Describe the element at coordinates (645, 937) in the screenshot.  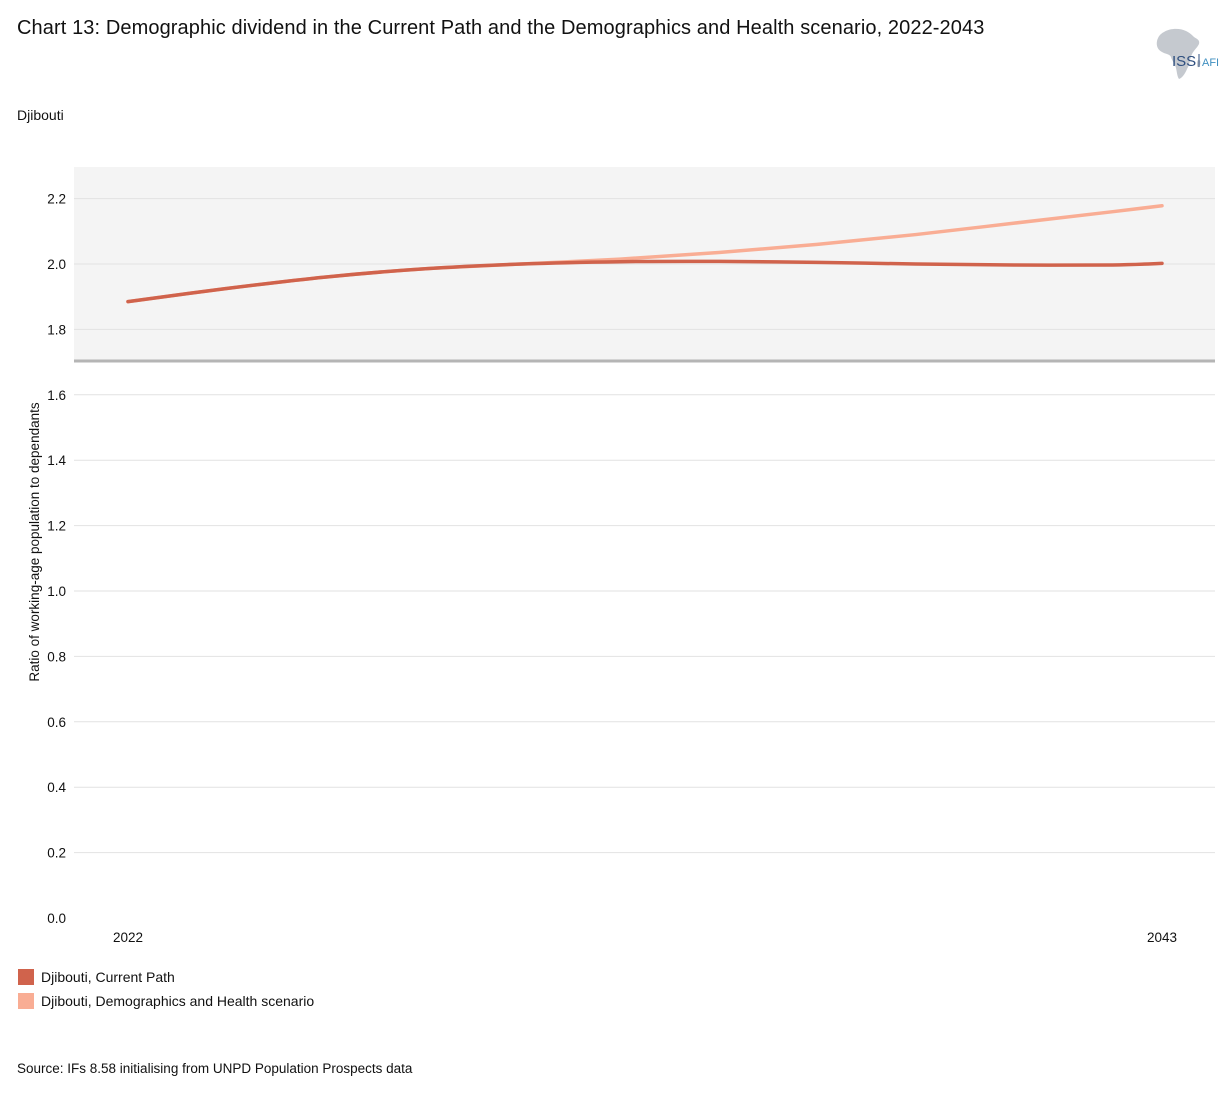
I see `x-axis-ticks: 2022 2043` at that location.